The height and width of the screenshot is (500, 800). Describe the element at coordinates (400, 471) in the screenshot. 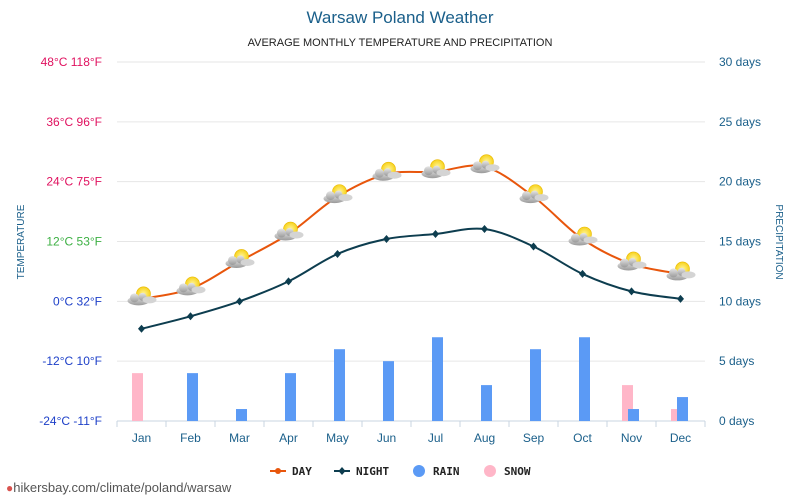

I see `chart-legend: DAY NIGHT RAIN SNOW` at that location.